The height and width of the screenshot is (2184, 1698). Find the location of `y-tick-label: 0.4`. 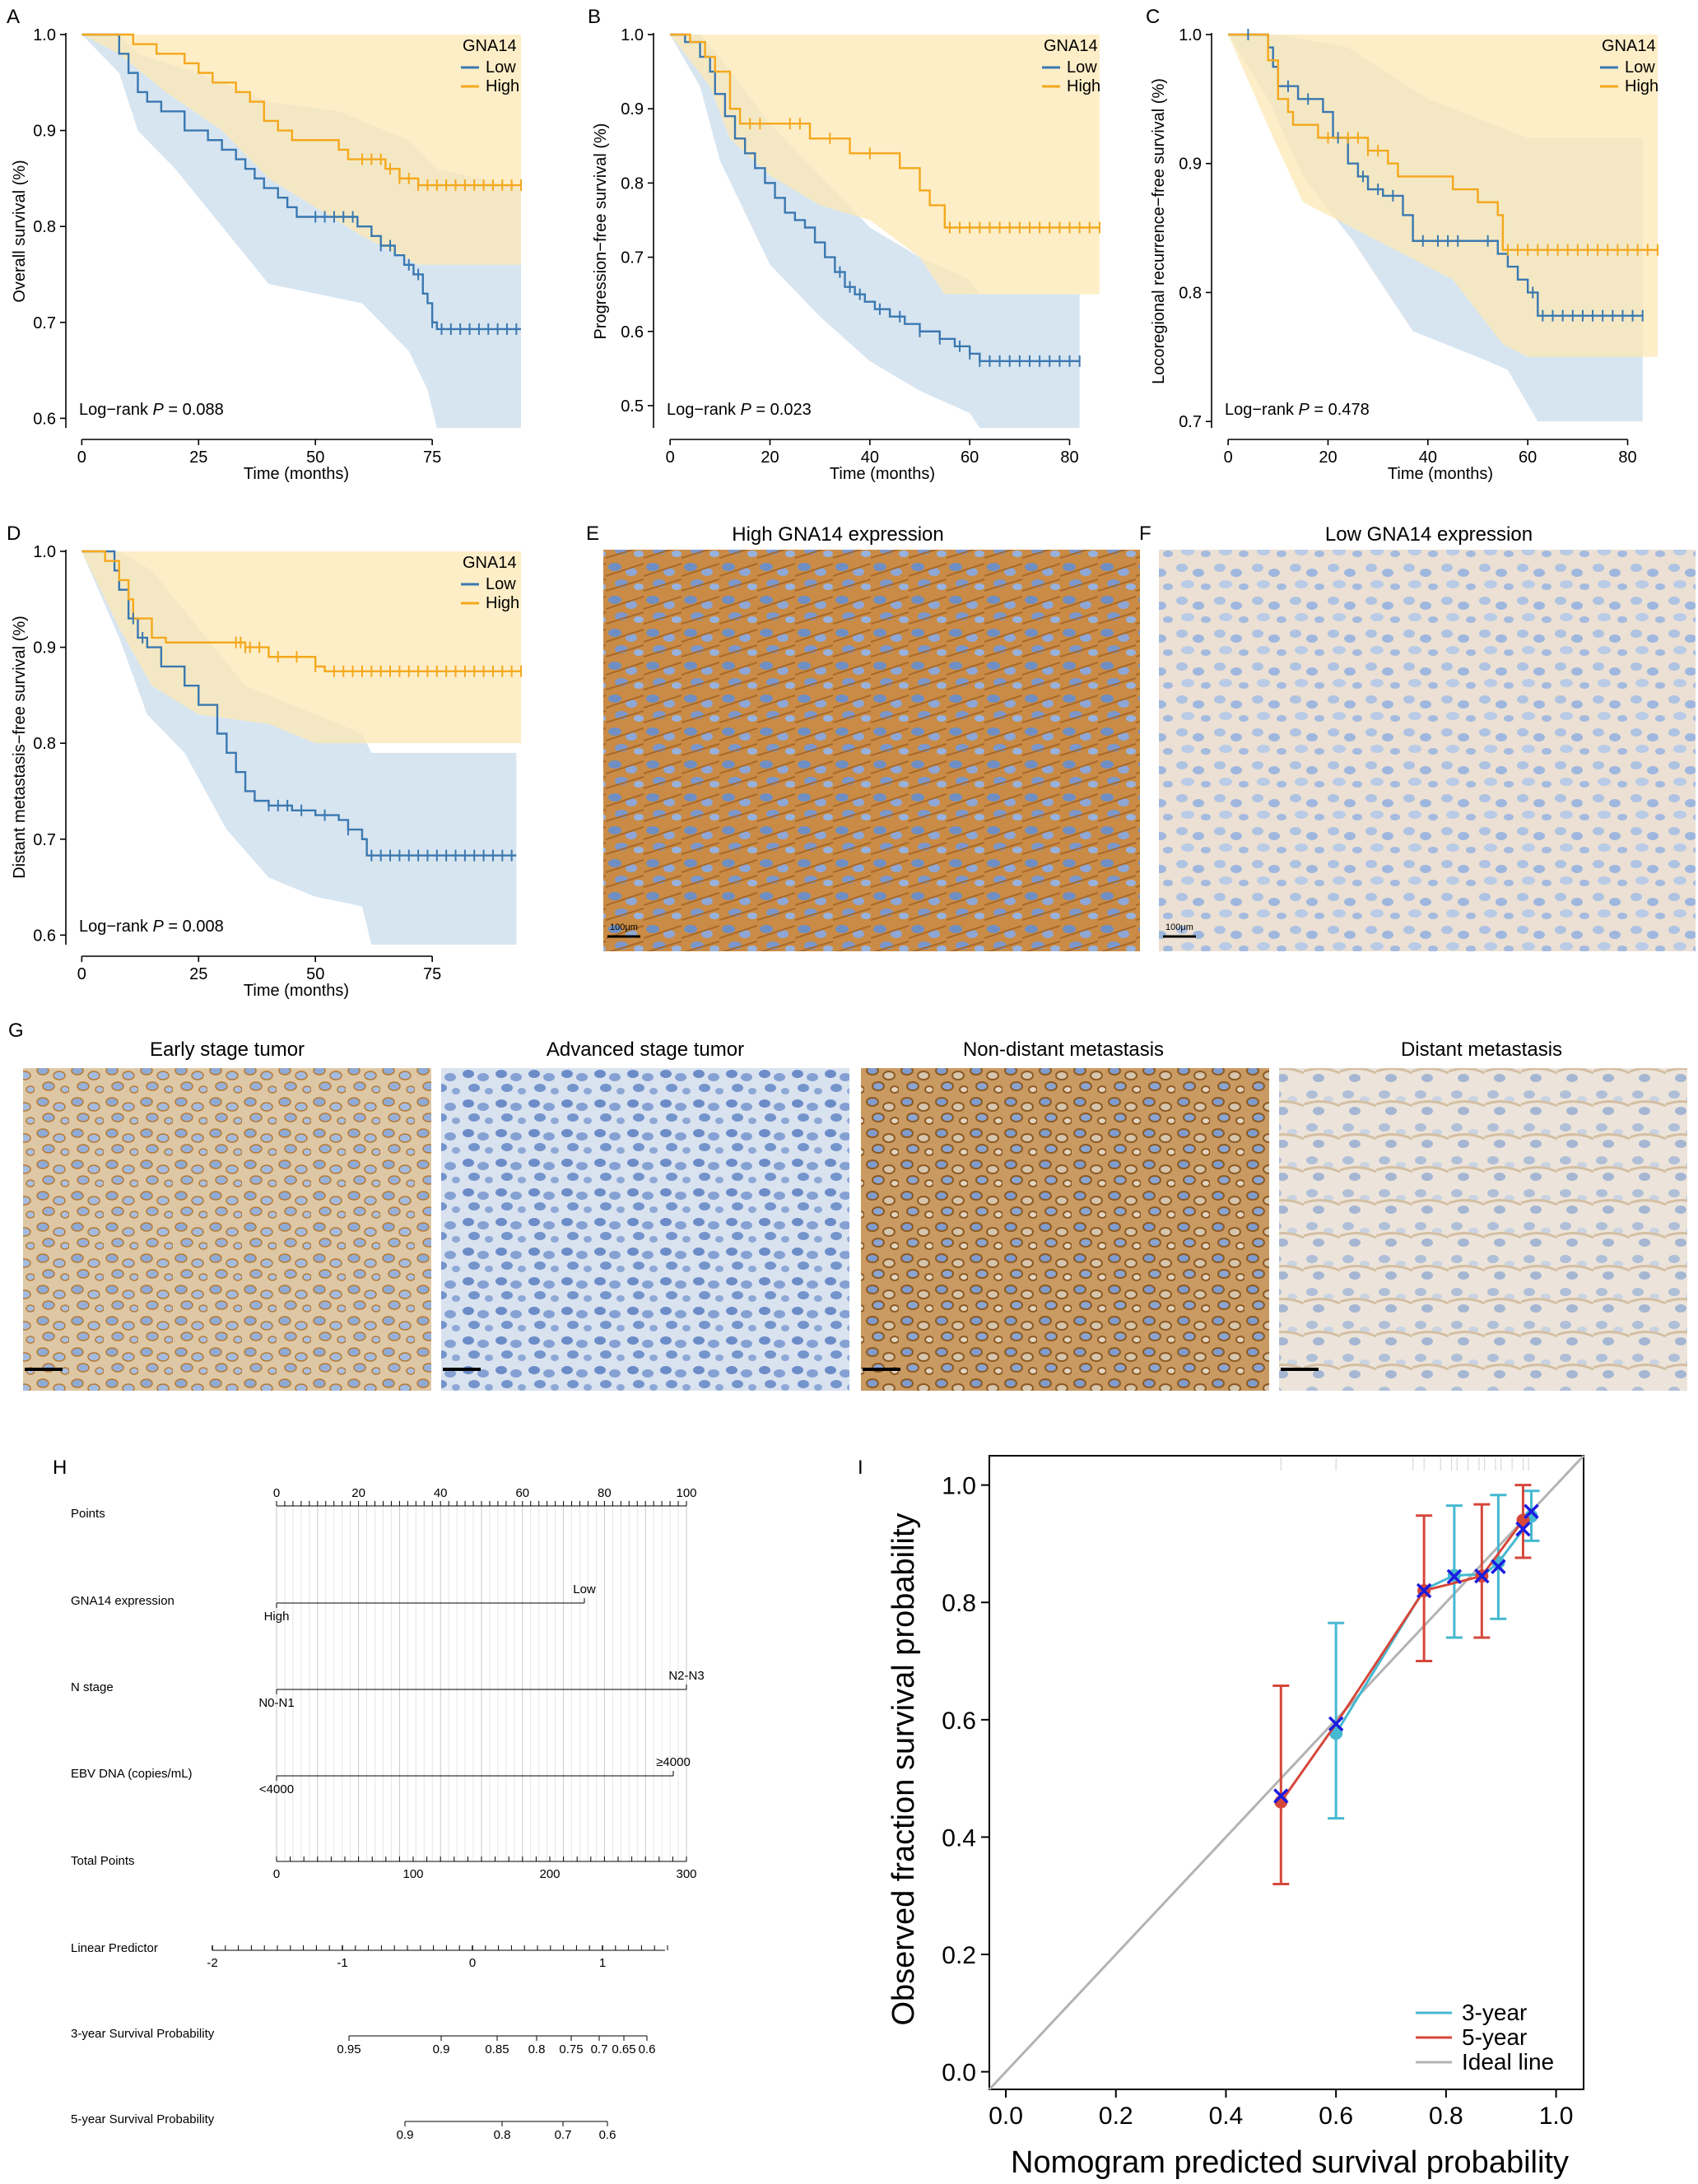

y-tick-label: 0.4 is located at coordinates (959, 1838).